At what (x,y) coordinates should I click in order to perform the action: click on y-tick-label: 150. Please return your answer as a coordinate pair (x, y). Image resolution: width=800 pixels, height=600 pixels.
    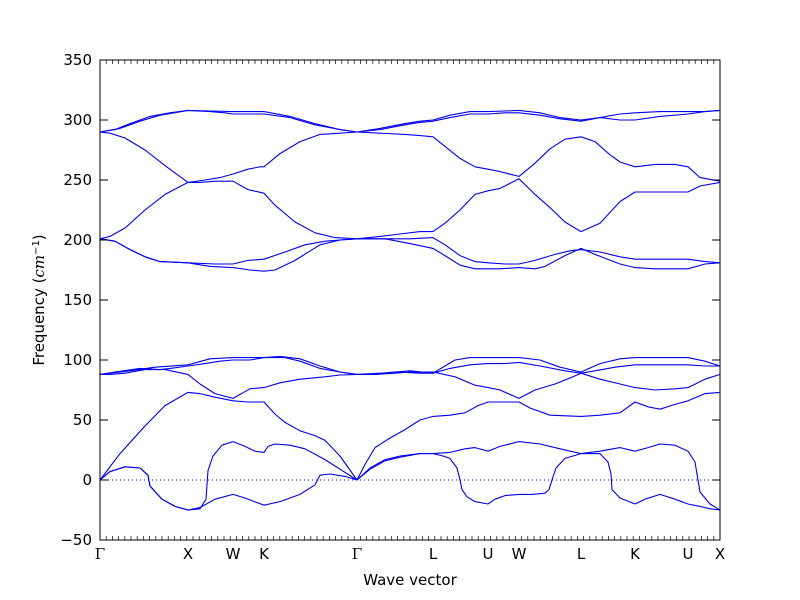
    Looking at the image, I should click on (77, 300).